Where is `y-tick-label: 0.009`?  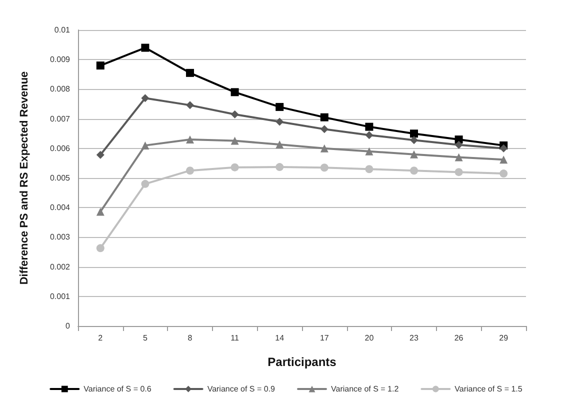 y-tick-label: 0.009 is located at coordinates (60, 59).